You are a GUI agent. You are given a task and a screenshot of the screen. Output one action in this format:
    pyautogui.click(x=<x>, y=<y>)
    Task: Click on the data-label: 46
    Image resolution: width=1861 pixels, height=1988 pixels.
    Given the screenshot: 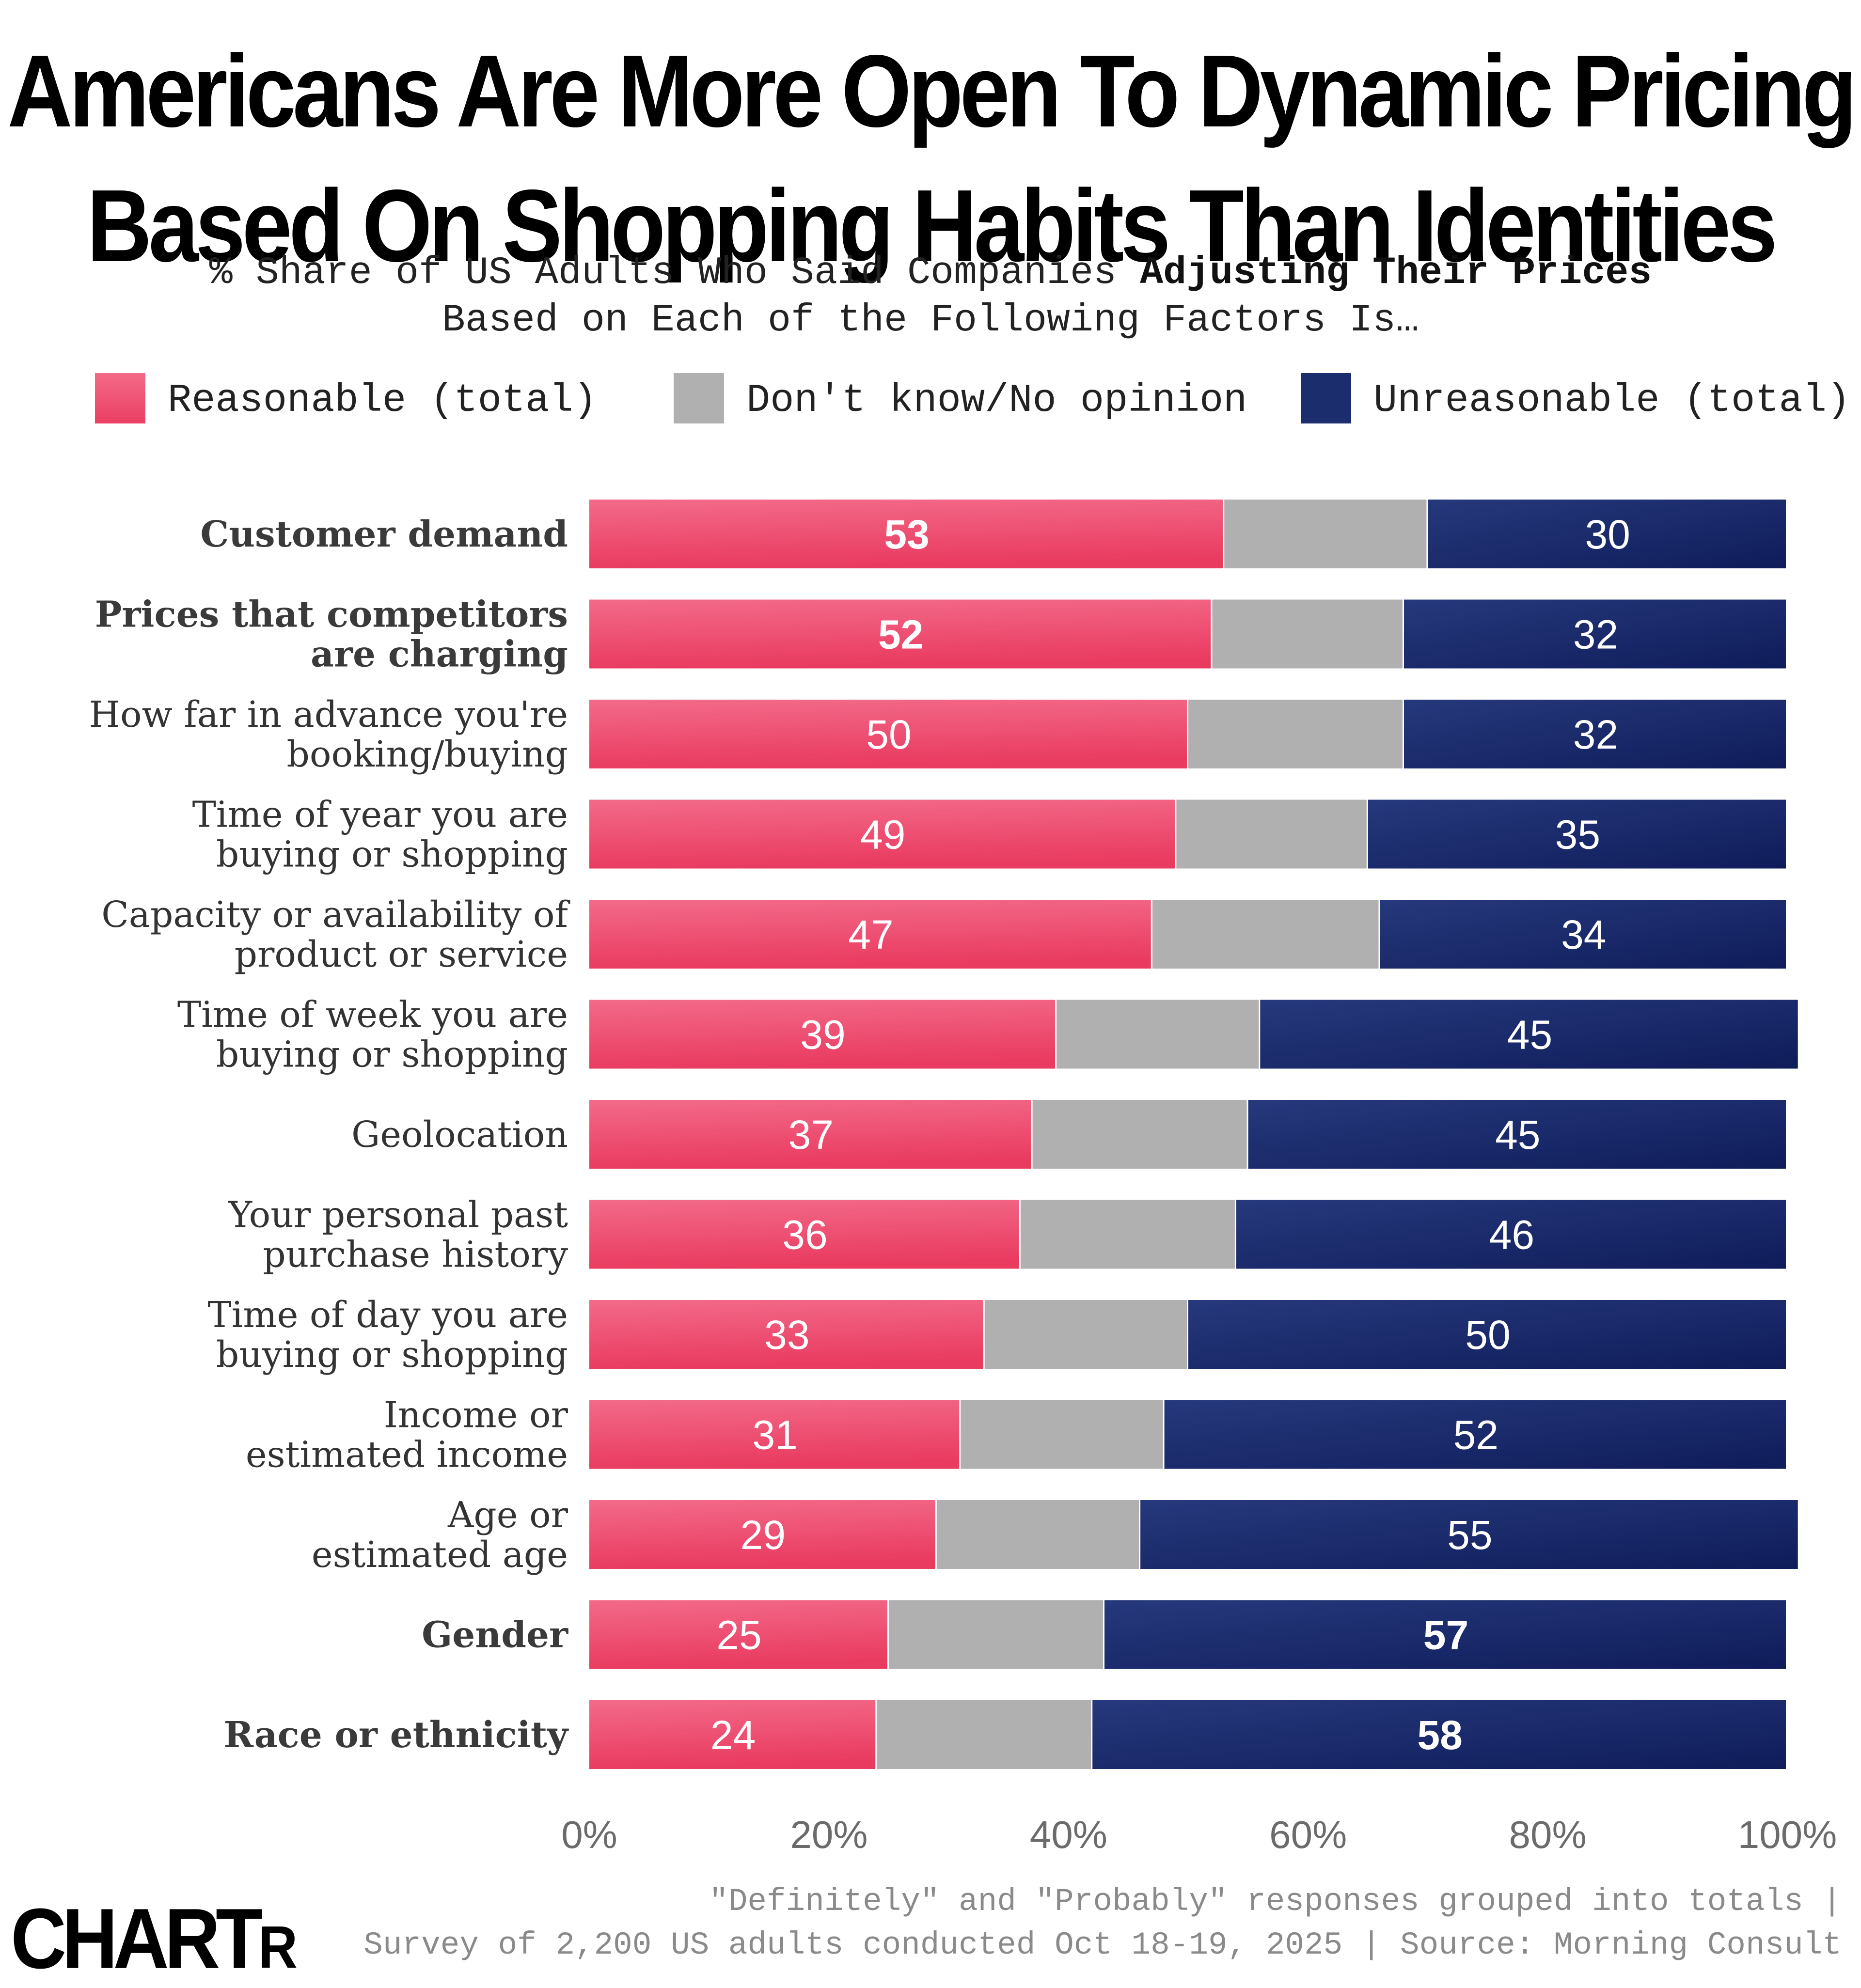 What is the action you would take?
    pyautogui.click(x=1511, y=1235)
    